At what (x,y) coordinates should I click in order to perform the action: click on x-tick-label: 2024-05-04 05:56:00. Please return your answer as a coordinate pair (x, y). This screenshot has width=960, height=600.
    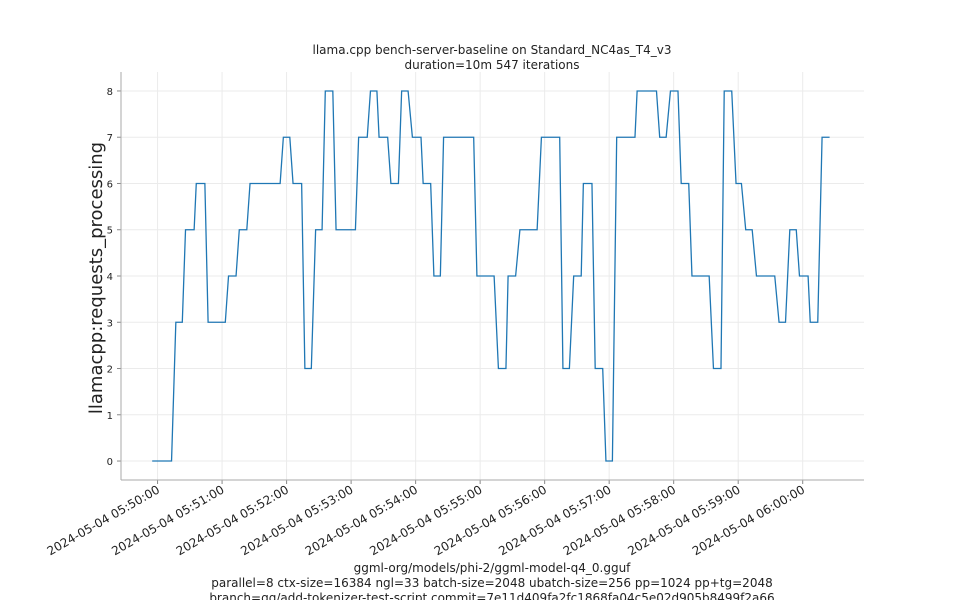
    Looking at the image, I should click on (490, 520).